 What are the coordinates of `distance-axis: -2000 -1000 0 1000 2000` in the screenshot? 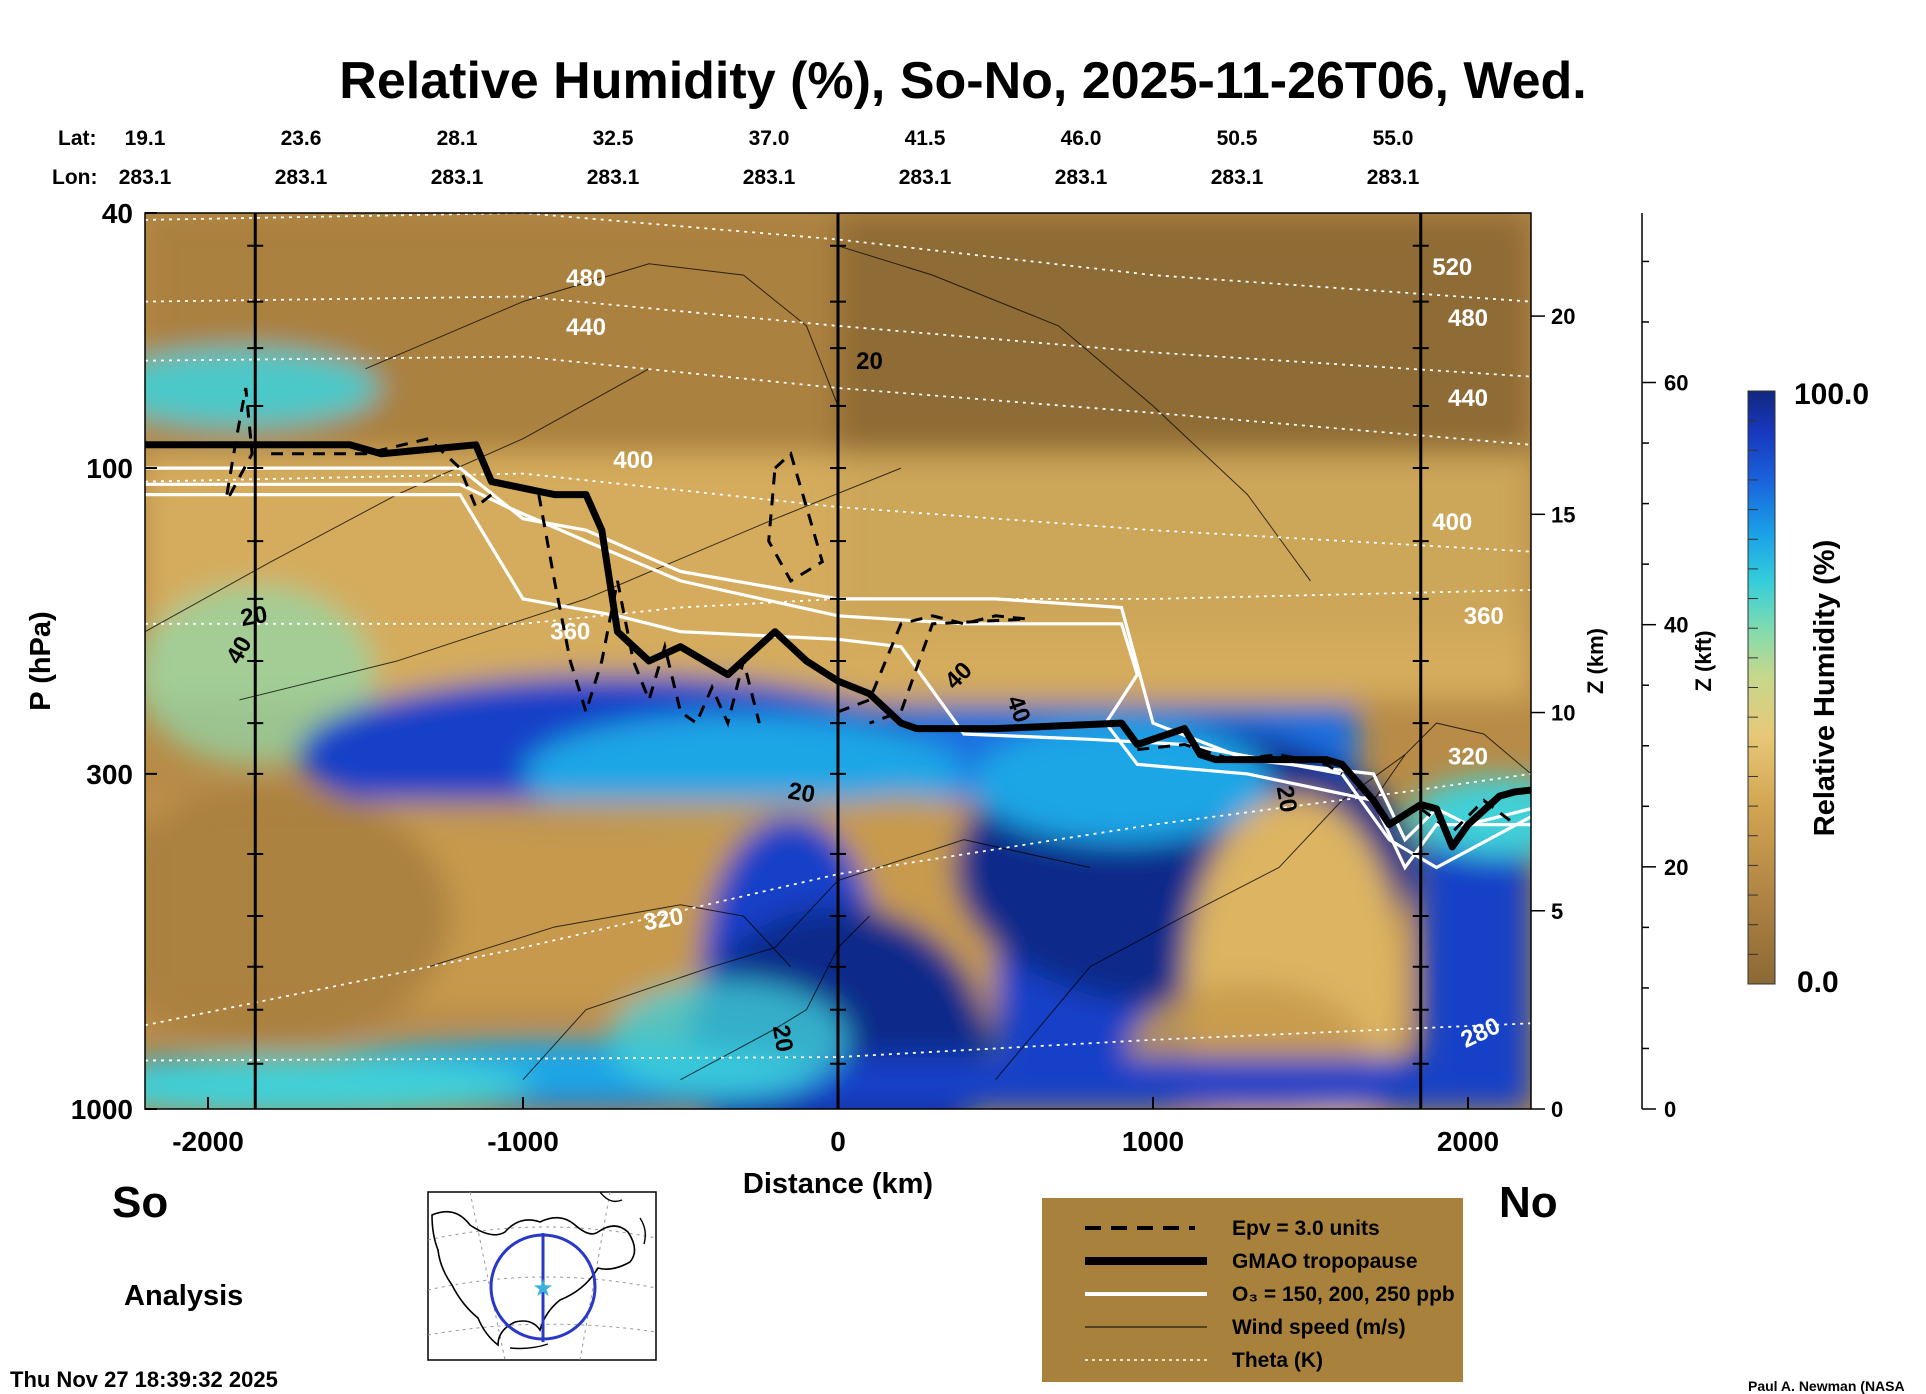 It's located at (835, 1127).